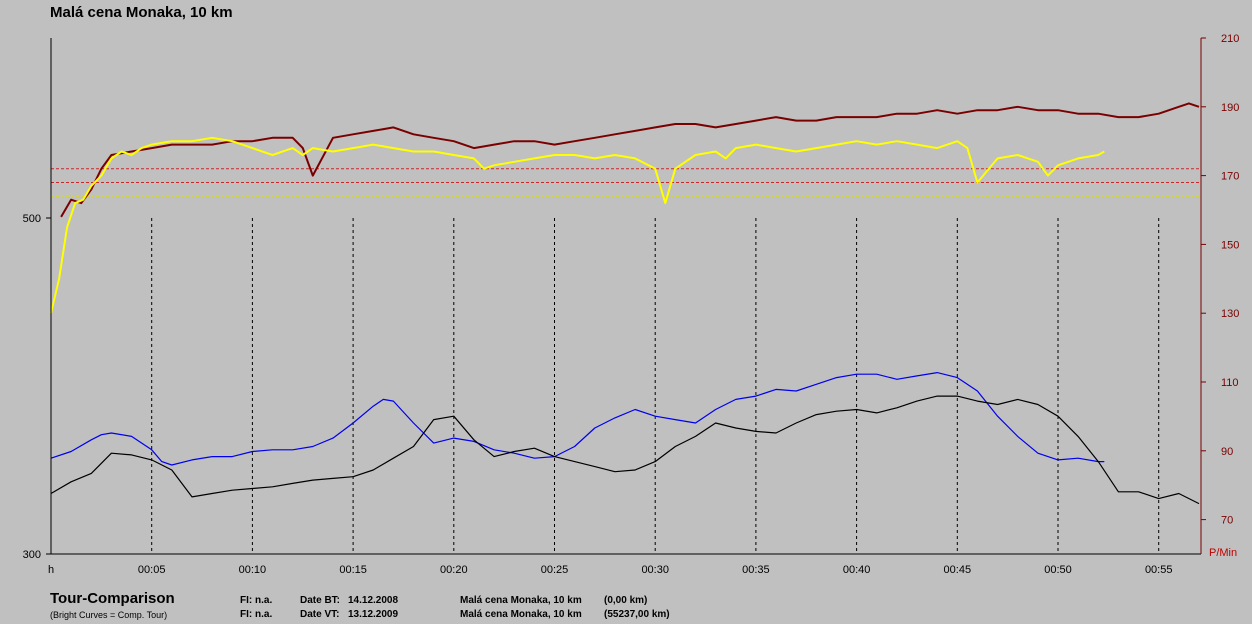 The width and height of the screenshot is (1252, 624). What do you see at coordinates (1159, 570) in the screenshot?
I see `x-tick-label: 00:55` at bounding box center [1159, 570].